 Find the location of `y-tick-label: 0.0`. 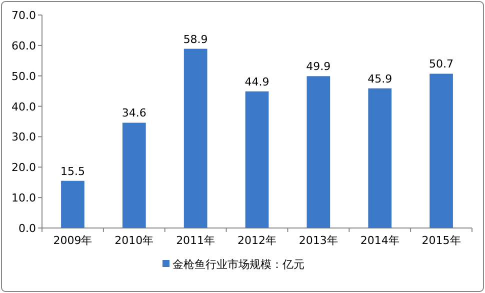

y-tick-label: 0.0 is located at coordinates (27, 228).